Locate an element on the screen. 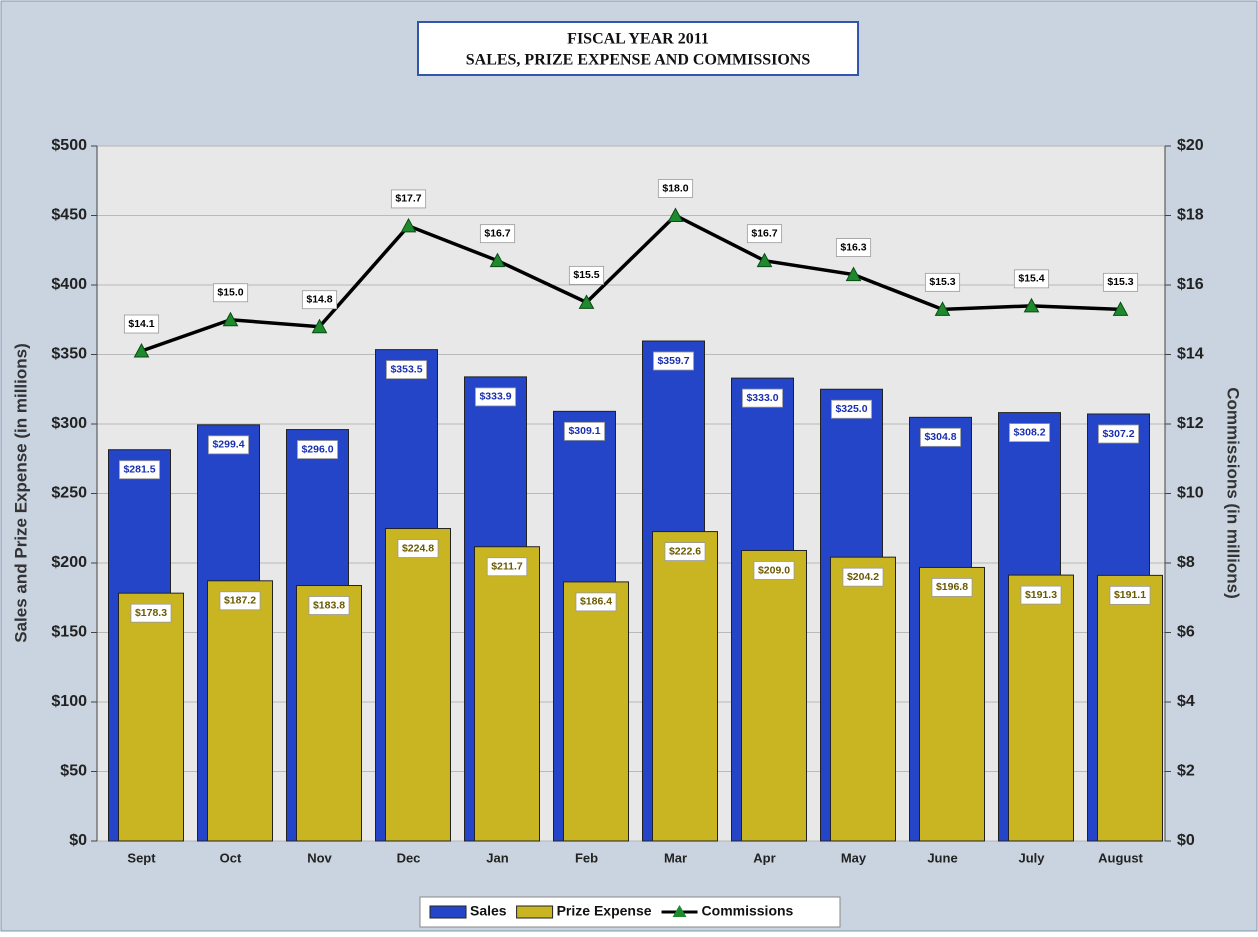 This screenshot has width=1258, height=937. data-label: $15.0 is located at coordinates (230, 293).